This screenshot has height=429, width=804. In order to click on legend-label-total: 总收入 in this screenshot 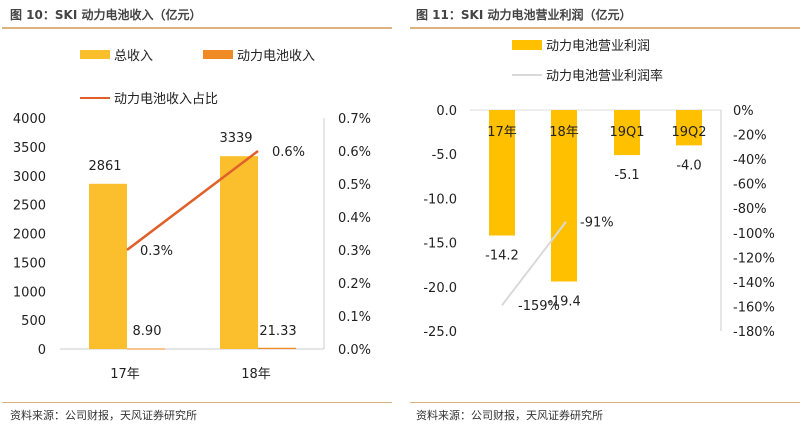, I will do `click(133, 56)`.